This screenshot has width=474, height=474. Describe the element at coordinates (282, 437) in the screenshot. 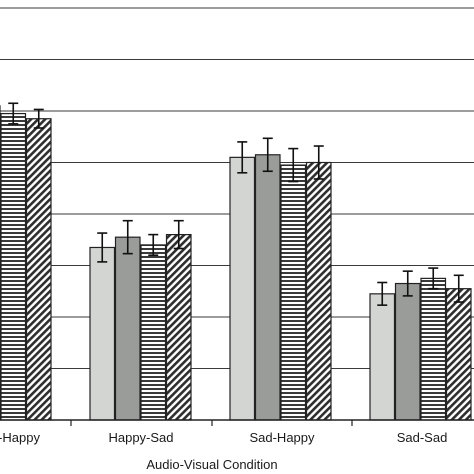

I see `x-tick-label: Sad-Happy` at that location.